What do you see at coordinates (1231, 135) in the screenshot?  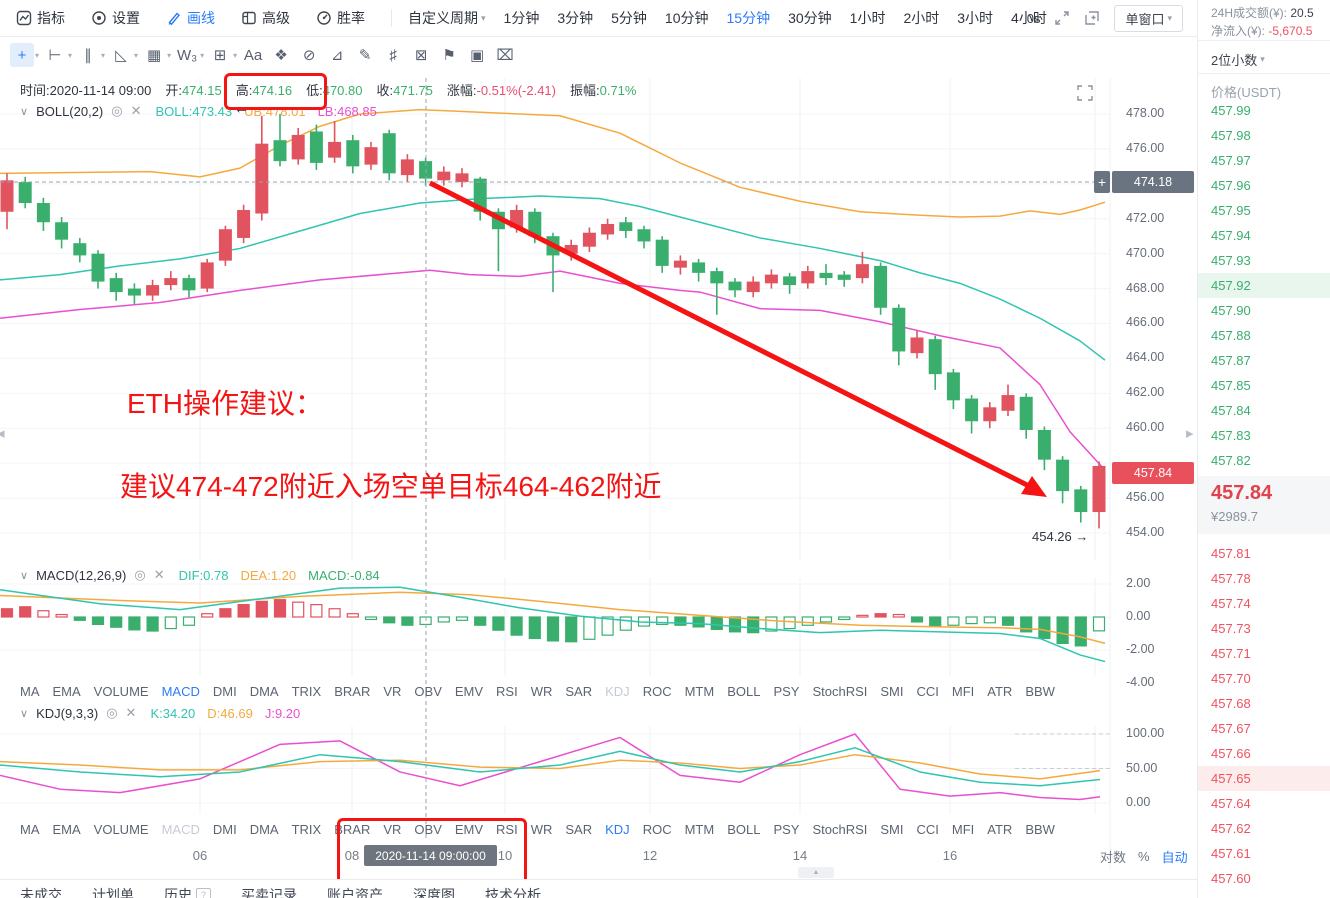 I see `order-book-price-row: 457.98` at bounding box center [1231, 135].